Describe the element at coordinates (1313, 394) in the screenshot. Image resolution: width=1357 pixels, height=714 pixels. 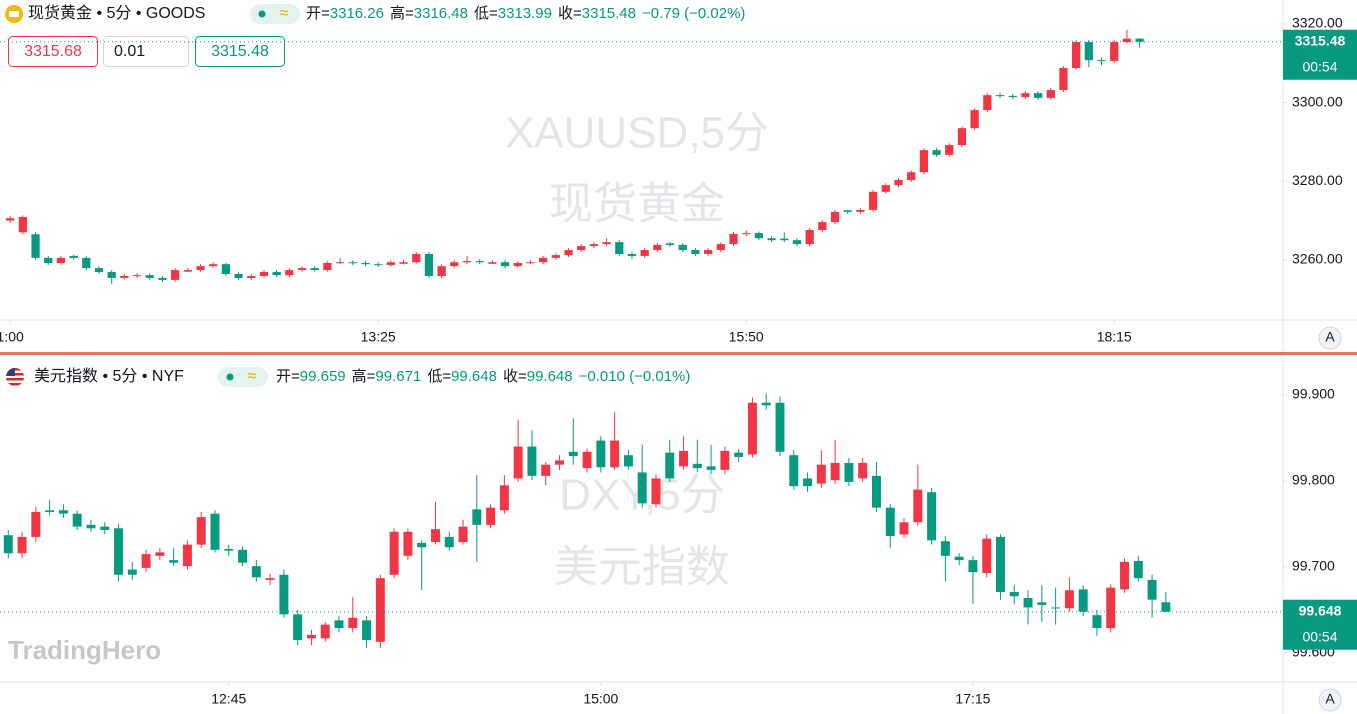
I see `y-tick-label: 99.900` at that location.